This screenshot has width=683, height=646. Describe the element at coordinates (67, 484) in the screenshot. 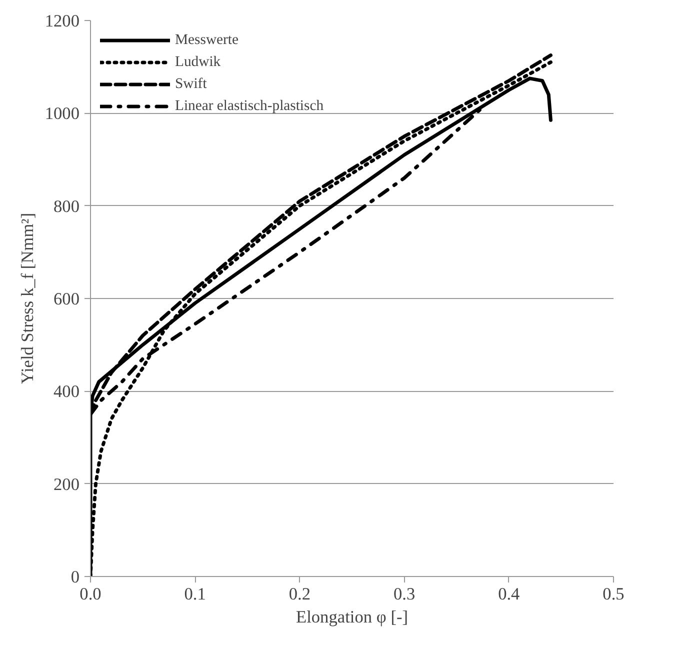

I see `y-tick-label: 200` at that location.